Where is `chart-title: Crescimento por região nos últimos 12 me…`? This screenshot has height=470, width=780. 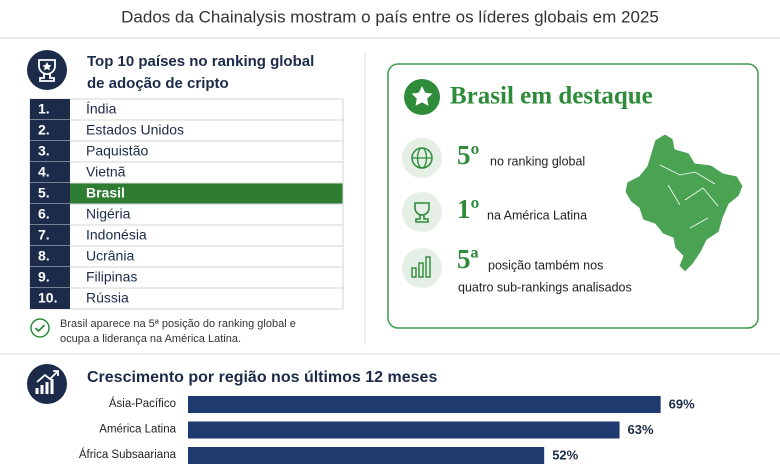 chart-title: Crescimento por região nos últimos 12 me… is located at coordinates (262, 377).